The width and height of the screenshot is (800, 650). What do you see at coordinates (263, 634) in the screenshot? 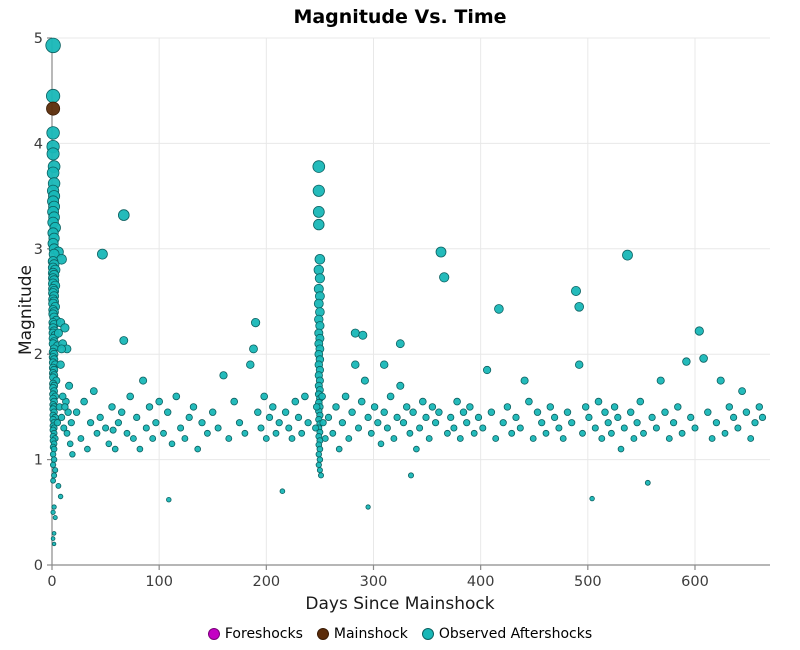
I see `legend-label-foreshocks: Foreshocks` at bounding box center [263, 634].